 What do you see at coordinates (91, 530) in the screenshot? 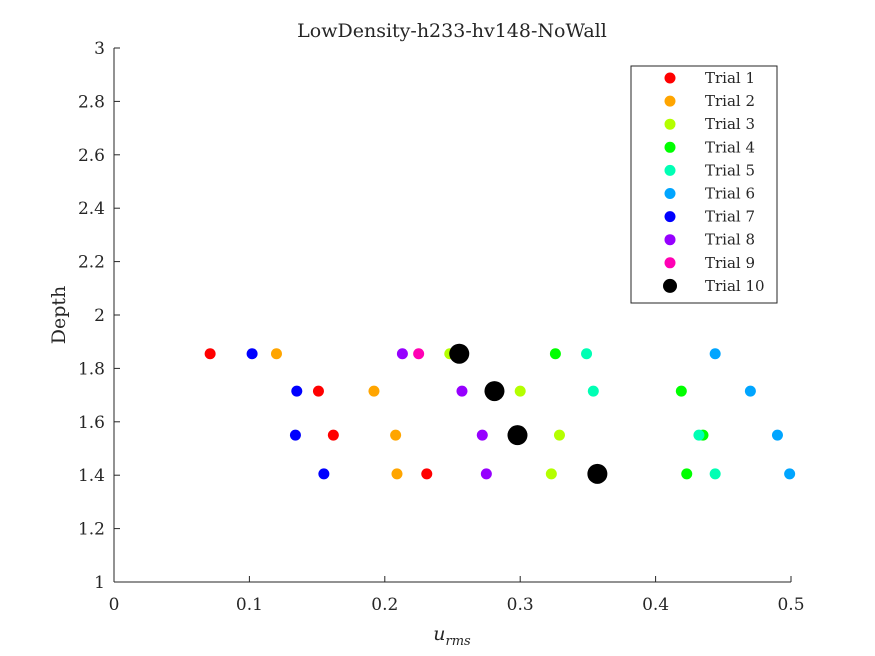
I see `y-tick-label: 1.2` at bounding box center [91, 530].